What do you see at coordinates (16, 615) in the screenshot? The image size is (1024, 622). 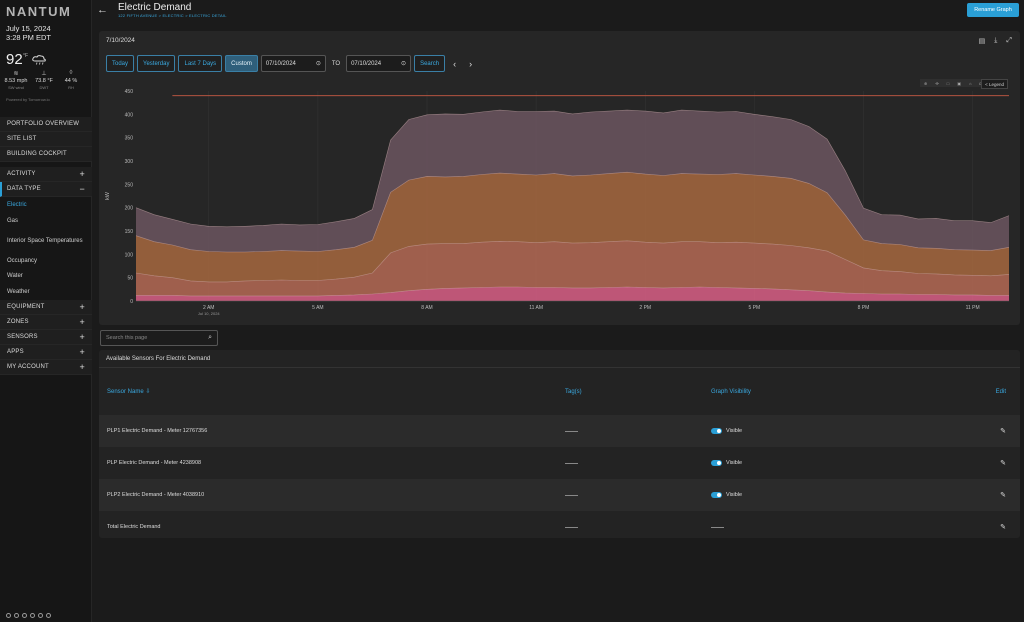 I see `grid-icon` at bounding box center [16, 615].